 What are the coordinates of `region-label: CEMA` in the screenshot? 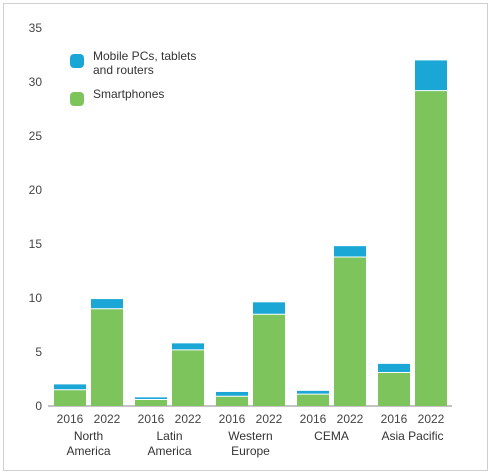 It's located at (331, 436).